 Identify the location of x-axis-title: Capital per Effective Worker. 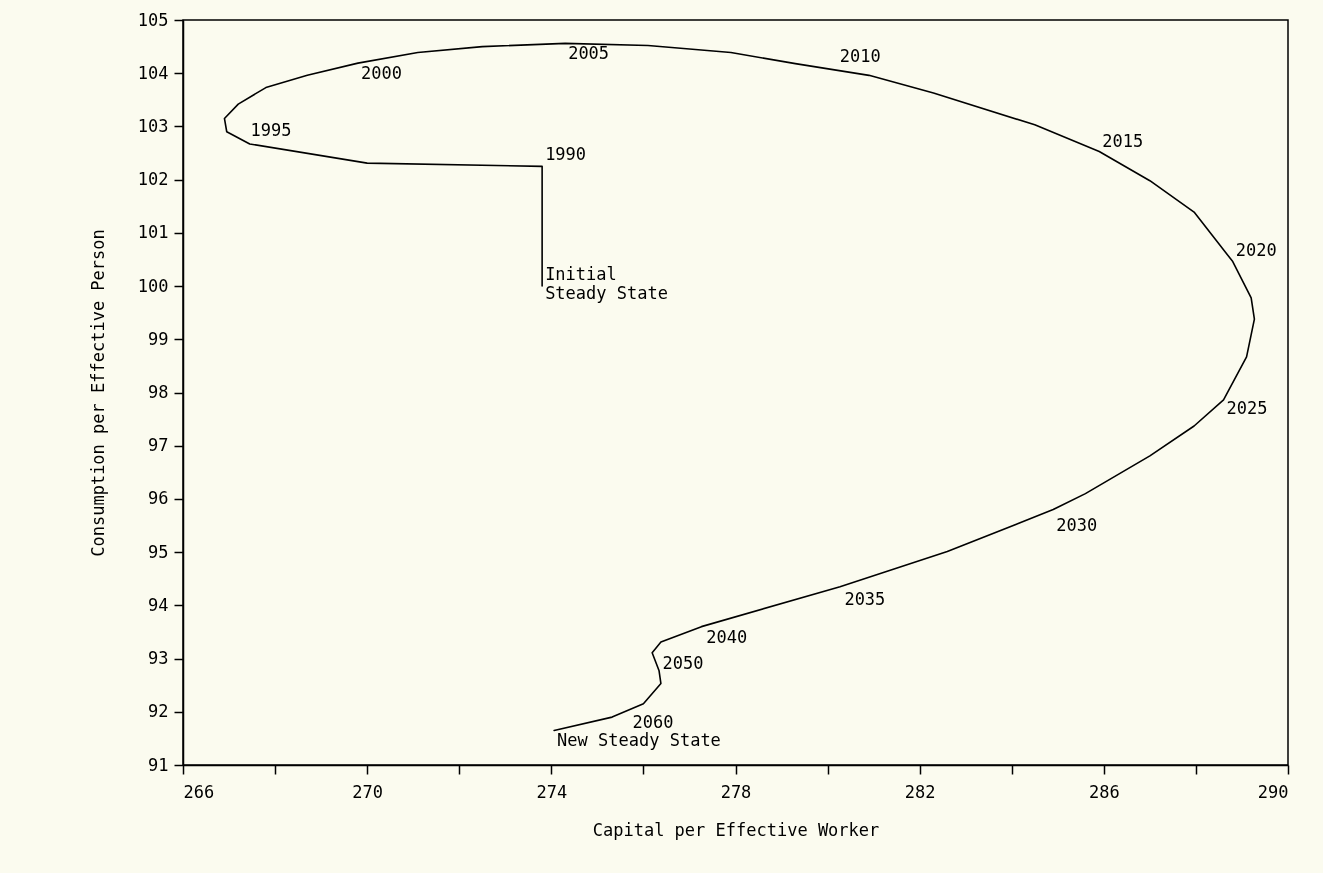
(736, 829).